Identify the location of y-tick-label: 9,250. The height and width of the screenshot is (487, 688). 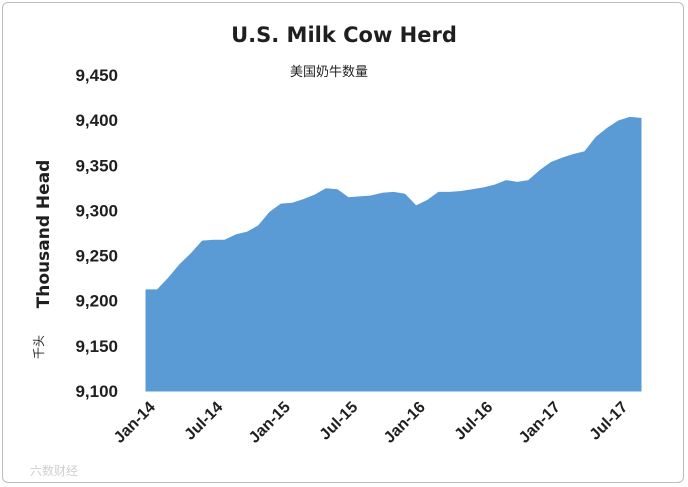
(96, 256).